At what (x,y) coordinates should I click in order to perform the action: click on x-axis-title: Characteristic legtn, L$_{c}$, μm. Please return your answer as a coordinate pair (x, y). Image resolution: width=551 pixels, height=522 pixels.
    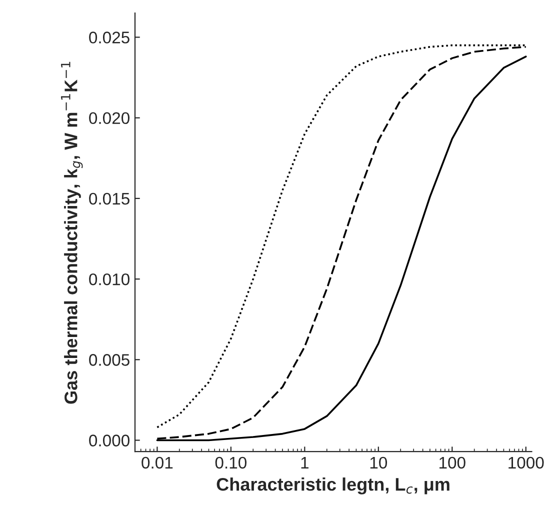
    Looking at the image, I should click on (333, 485).